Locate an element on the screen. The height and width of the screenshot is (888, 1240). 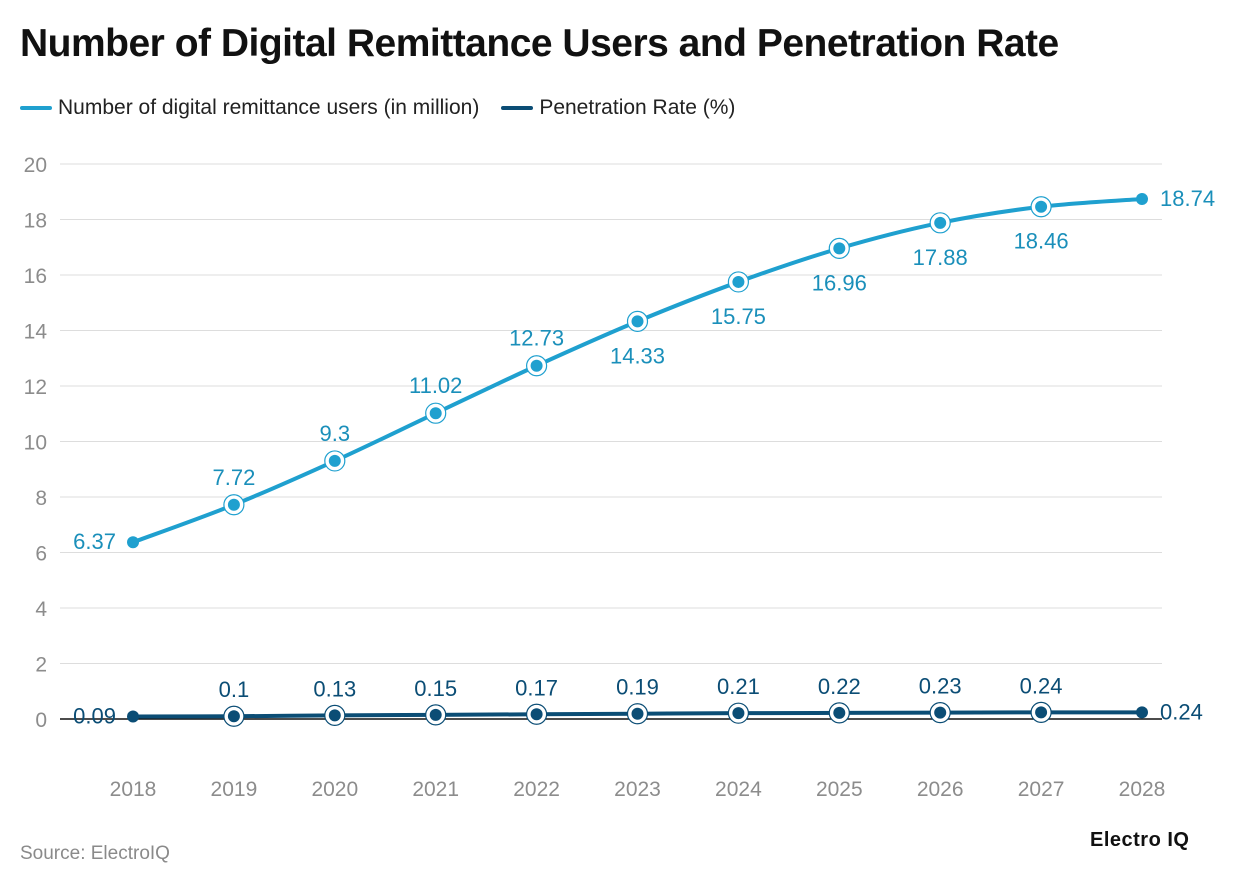
data-label-users: 17.88 is located at coordinates (940, 257).